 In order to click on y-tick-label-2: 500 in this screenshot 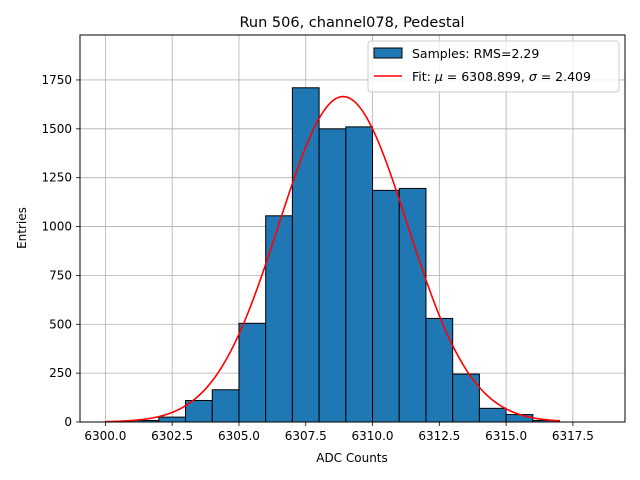, I will do `click(60, 324)`.